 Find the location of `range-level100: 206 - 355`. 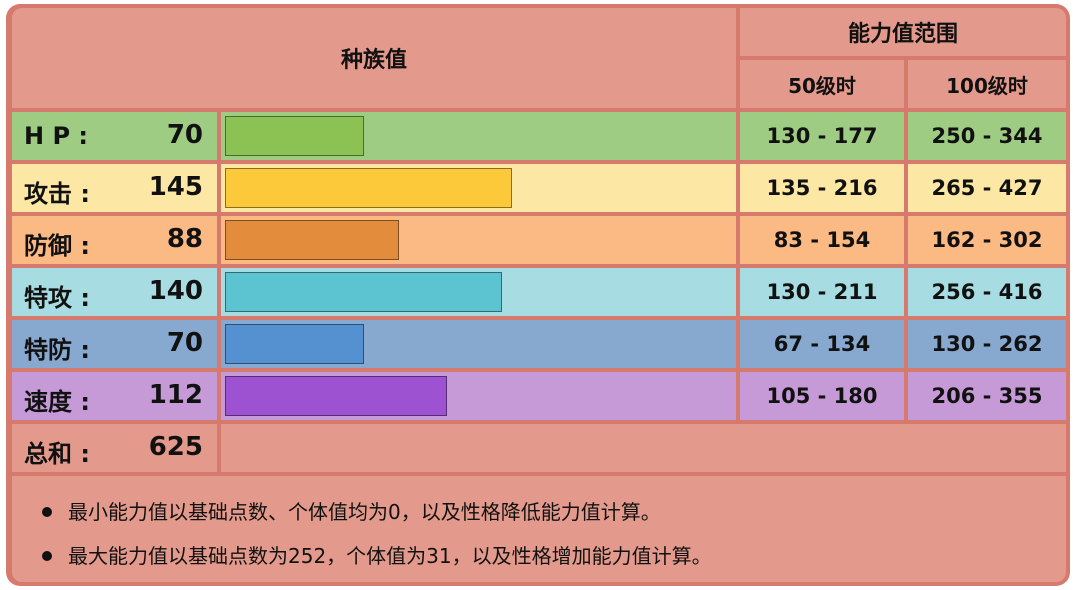

range-level100: 206 - 355 is located at coordinates (987, 396).